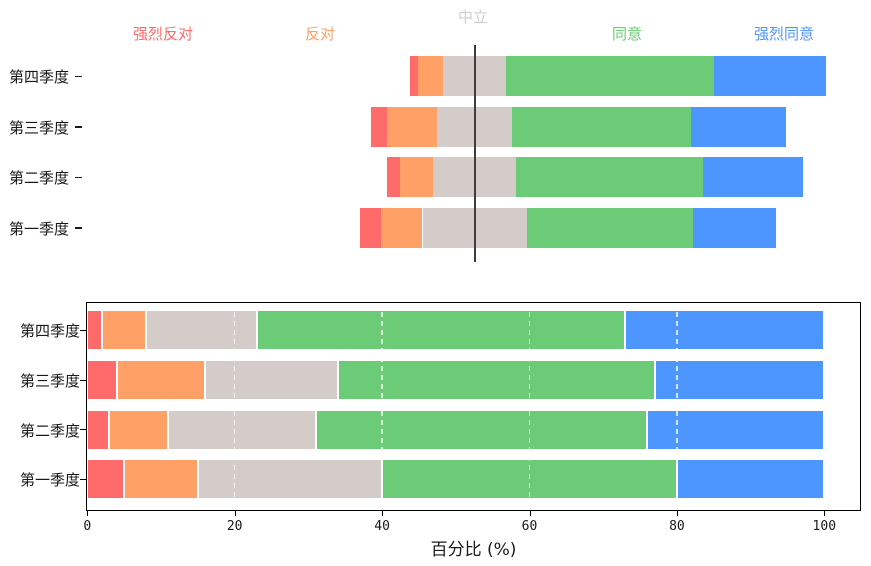 This screenshot has width=871, height=566. I want to click on x-tick-label: 40, so click(382, 526).